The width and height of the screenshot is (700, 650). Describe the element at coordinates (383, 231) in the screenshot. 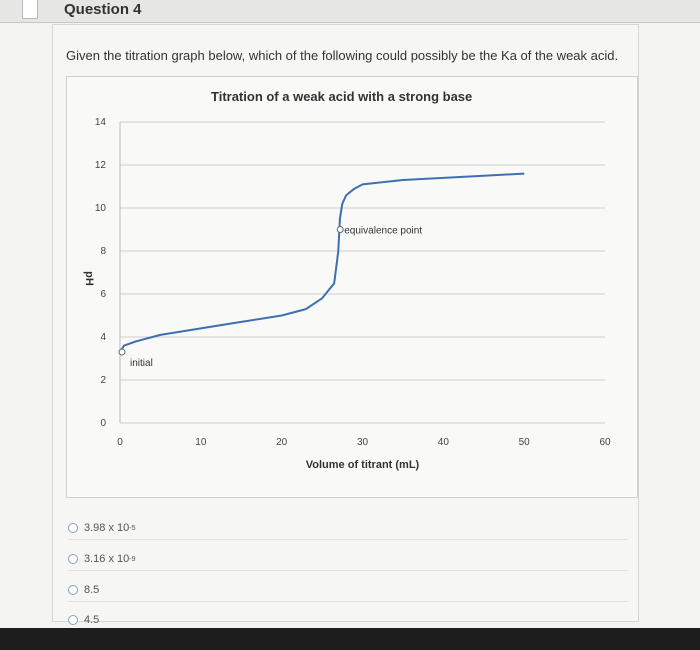

I see `annotation-equivalence: equivalence point` at that location.